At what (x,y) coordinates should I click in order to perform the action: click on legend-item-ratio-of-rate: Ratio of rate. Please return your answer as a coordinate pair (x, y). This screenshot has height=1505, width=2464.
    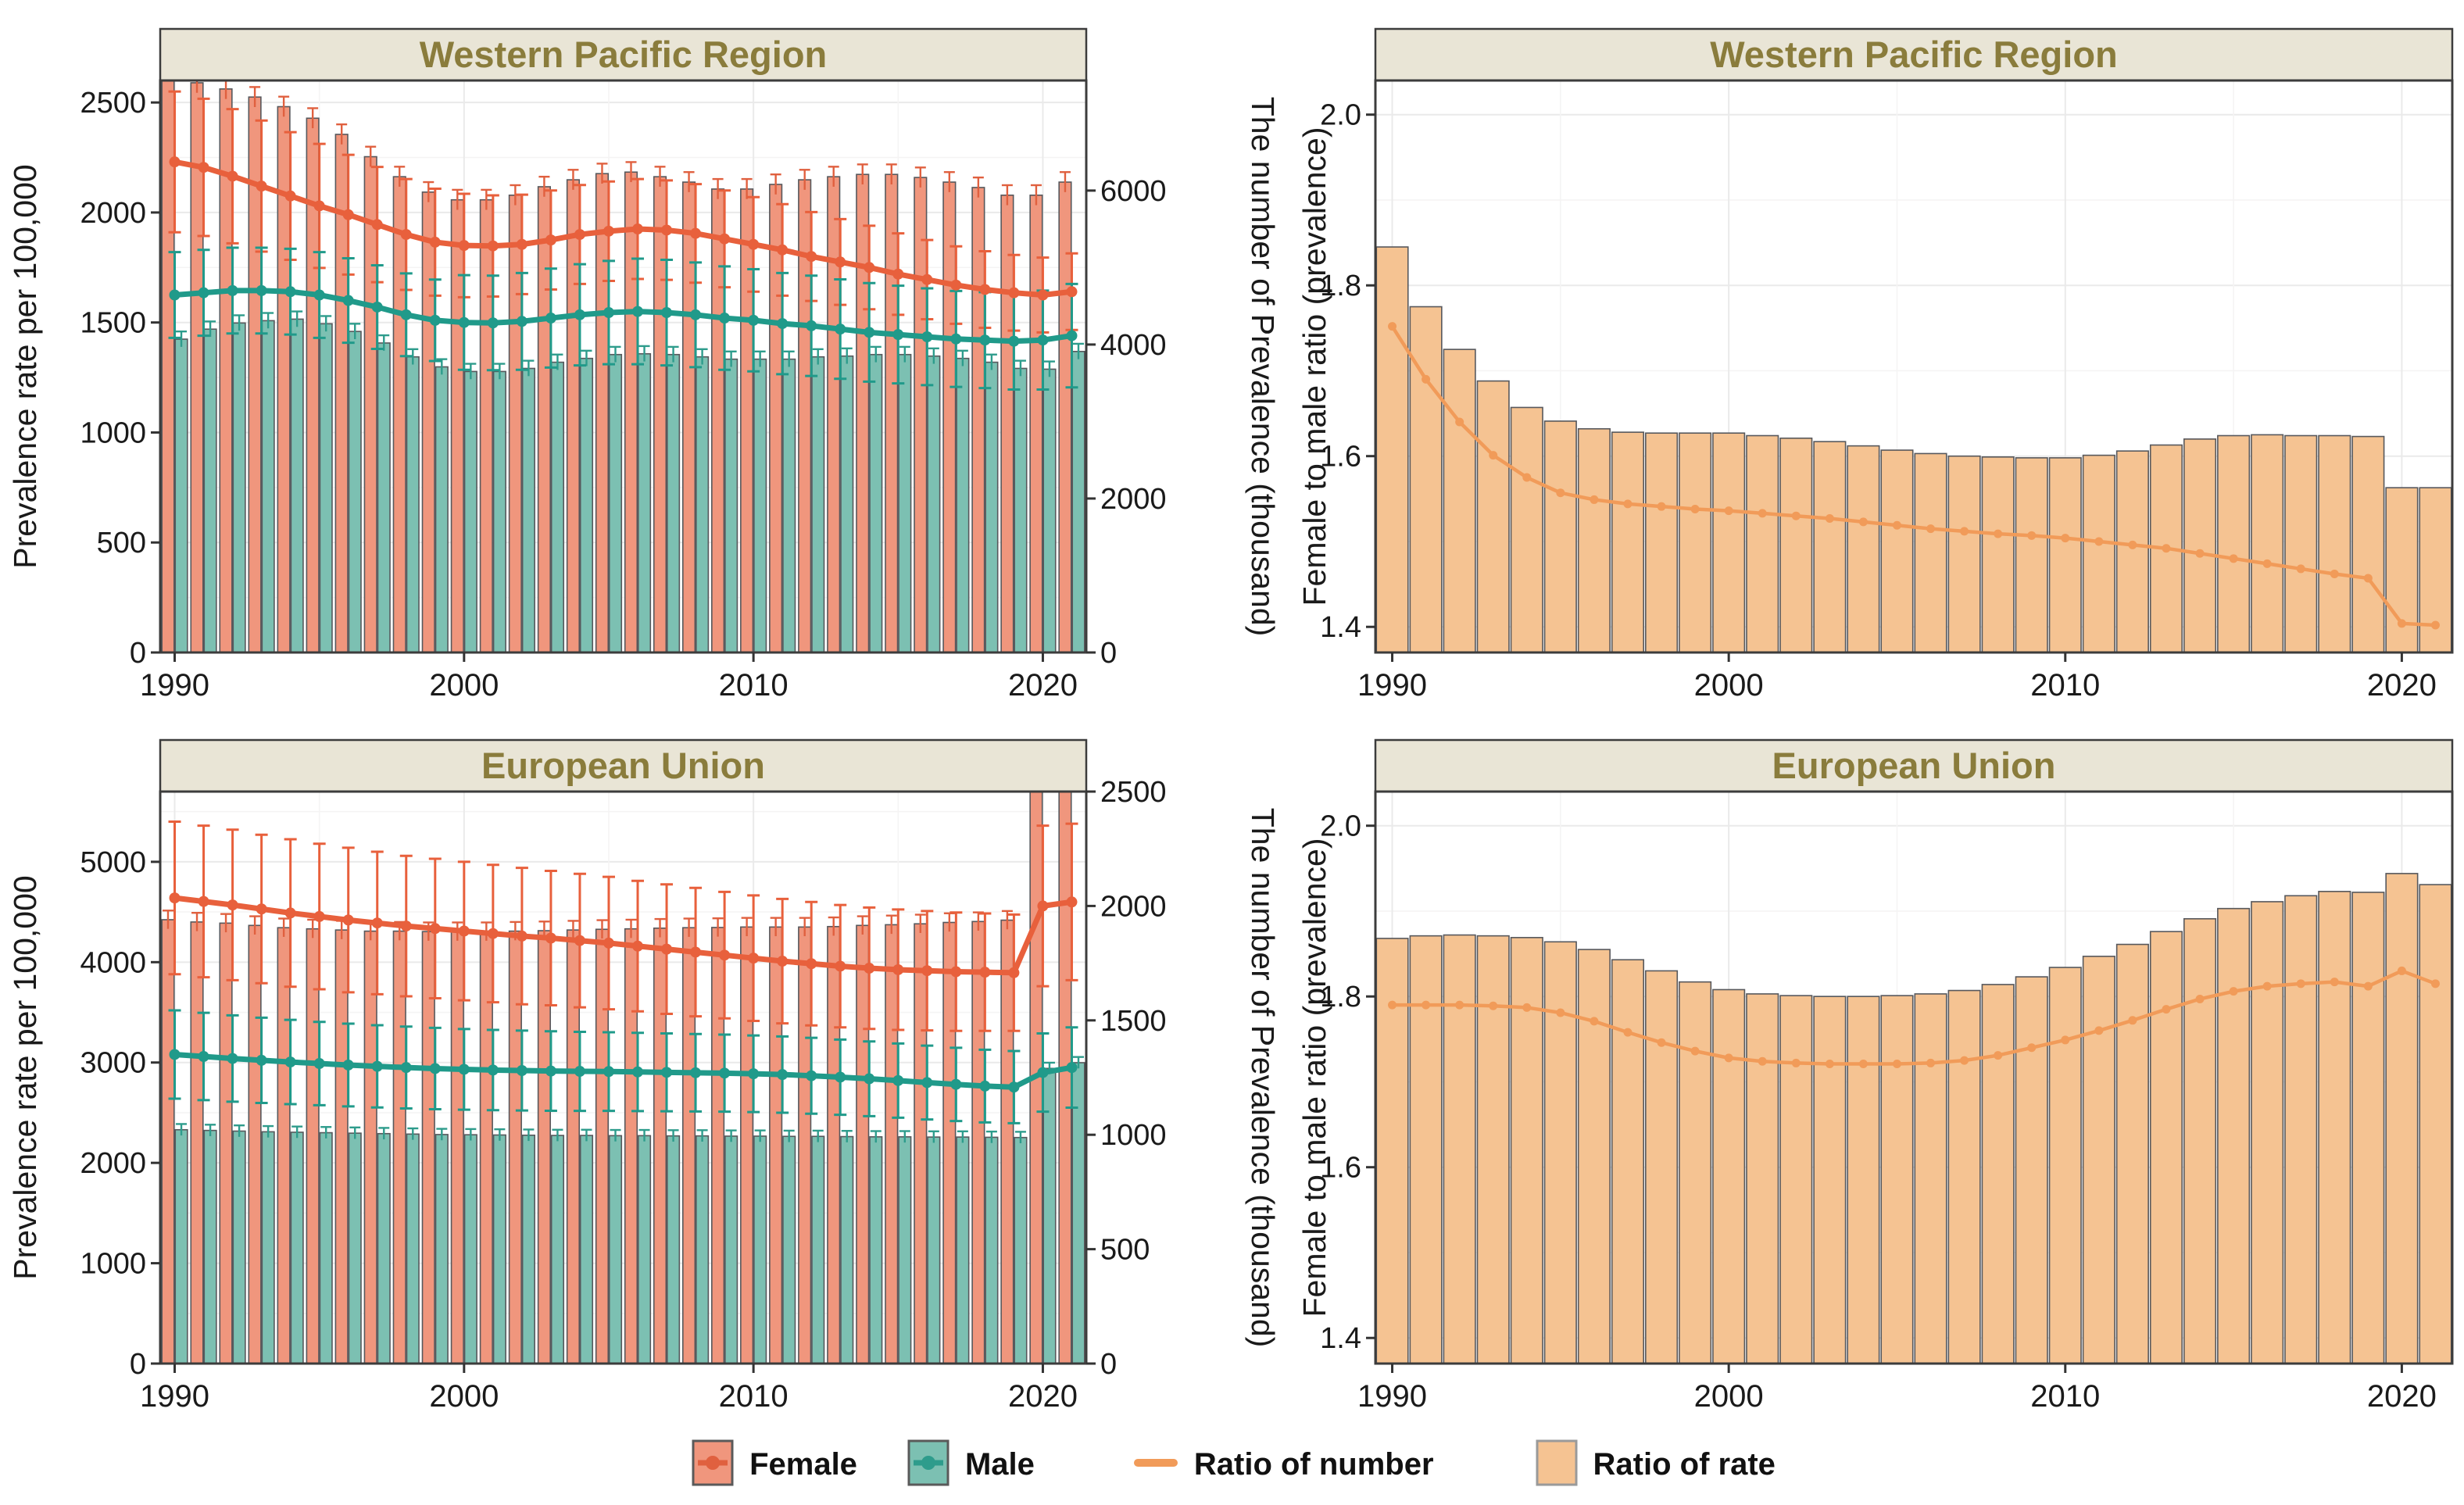
    Looking at the image, I should click on (1654, 1465).